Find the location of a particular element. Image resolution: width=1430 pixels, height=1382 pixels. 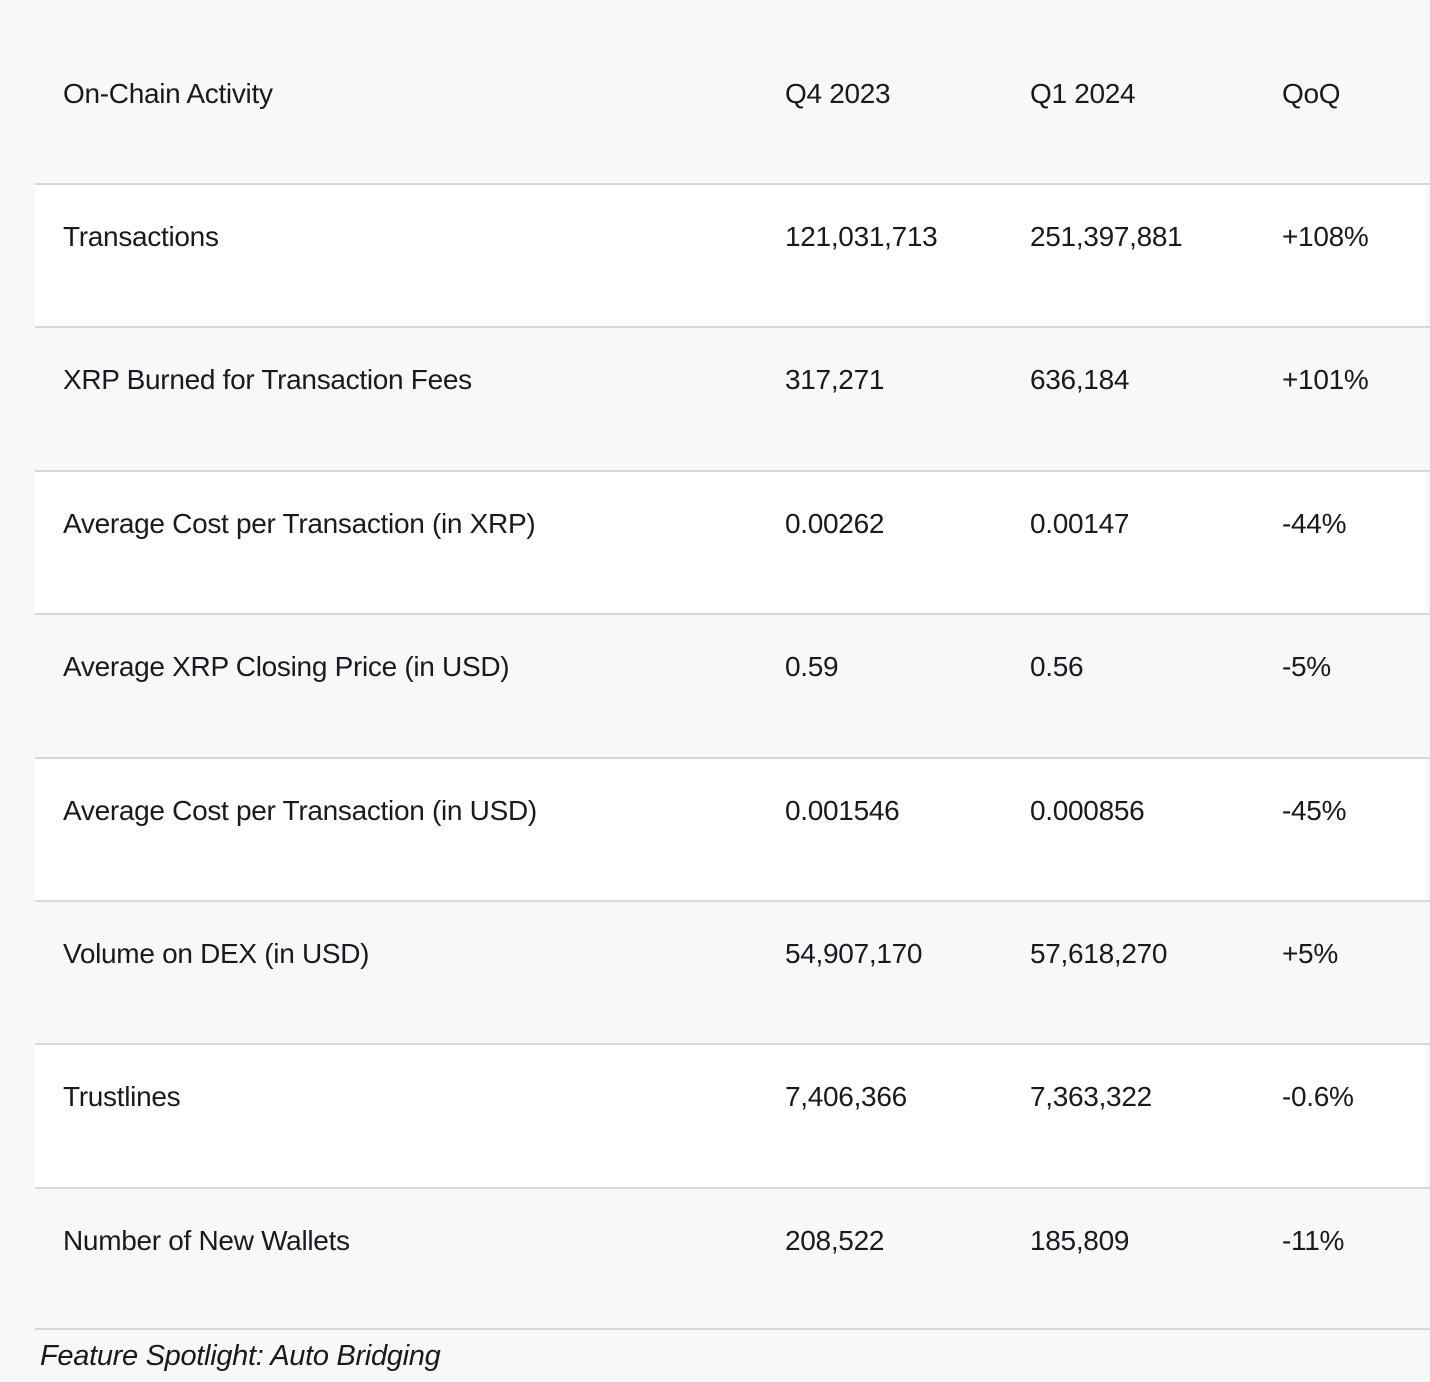

q4-value: 0.59 is located at coordinates (812, 667).